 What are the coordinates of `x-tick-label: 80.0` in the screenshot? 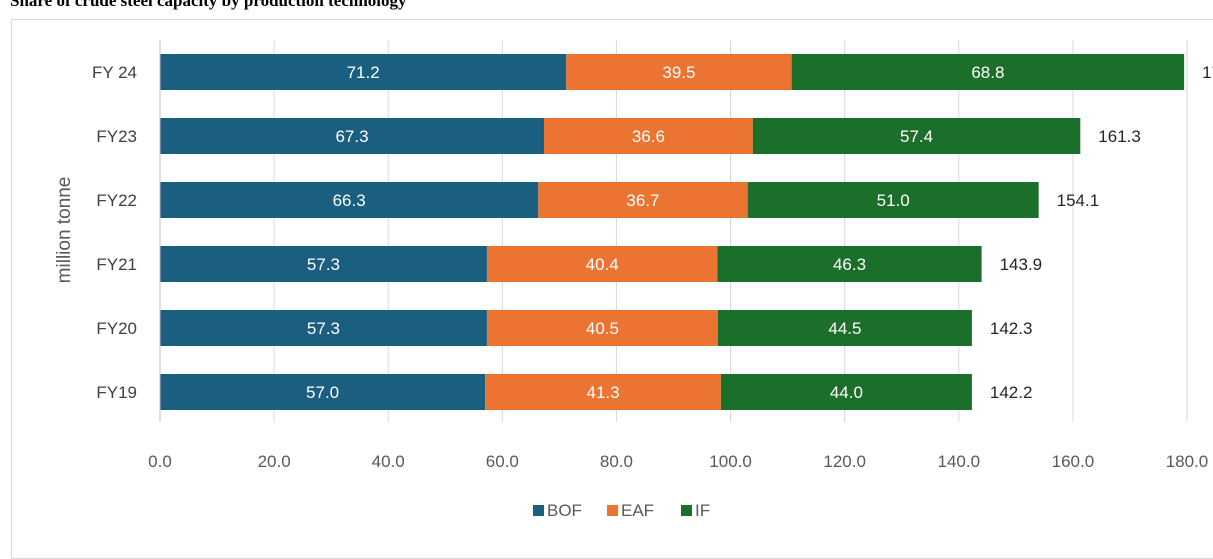 It's located at (616, 461).